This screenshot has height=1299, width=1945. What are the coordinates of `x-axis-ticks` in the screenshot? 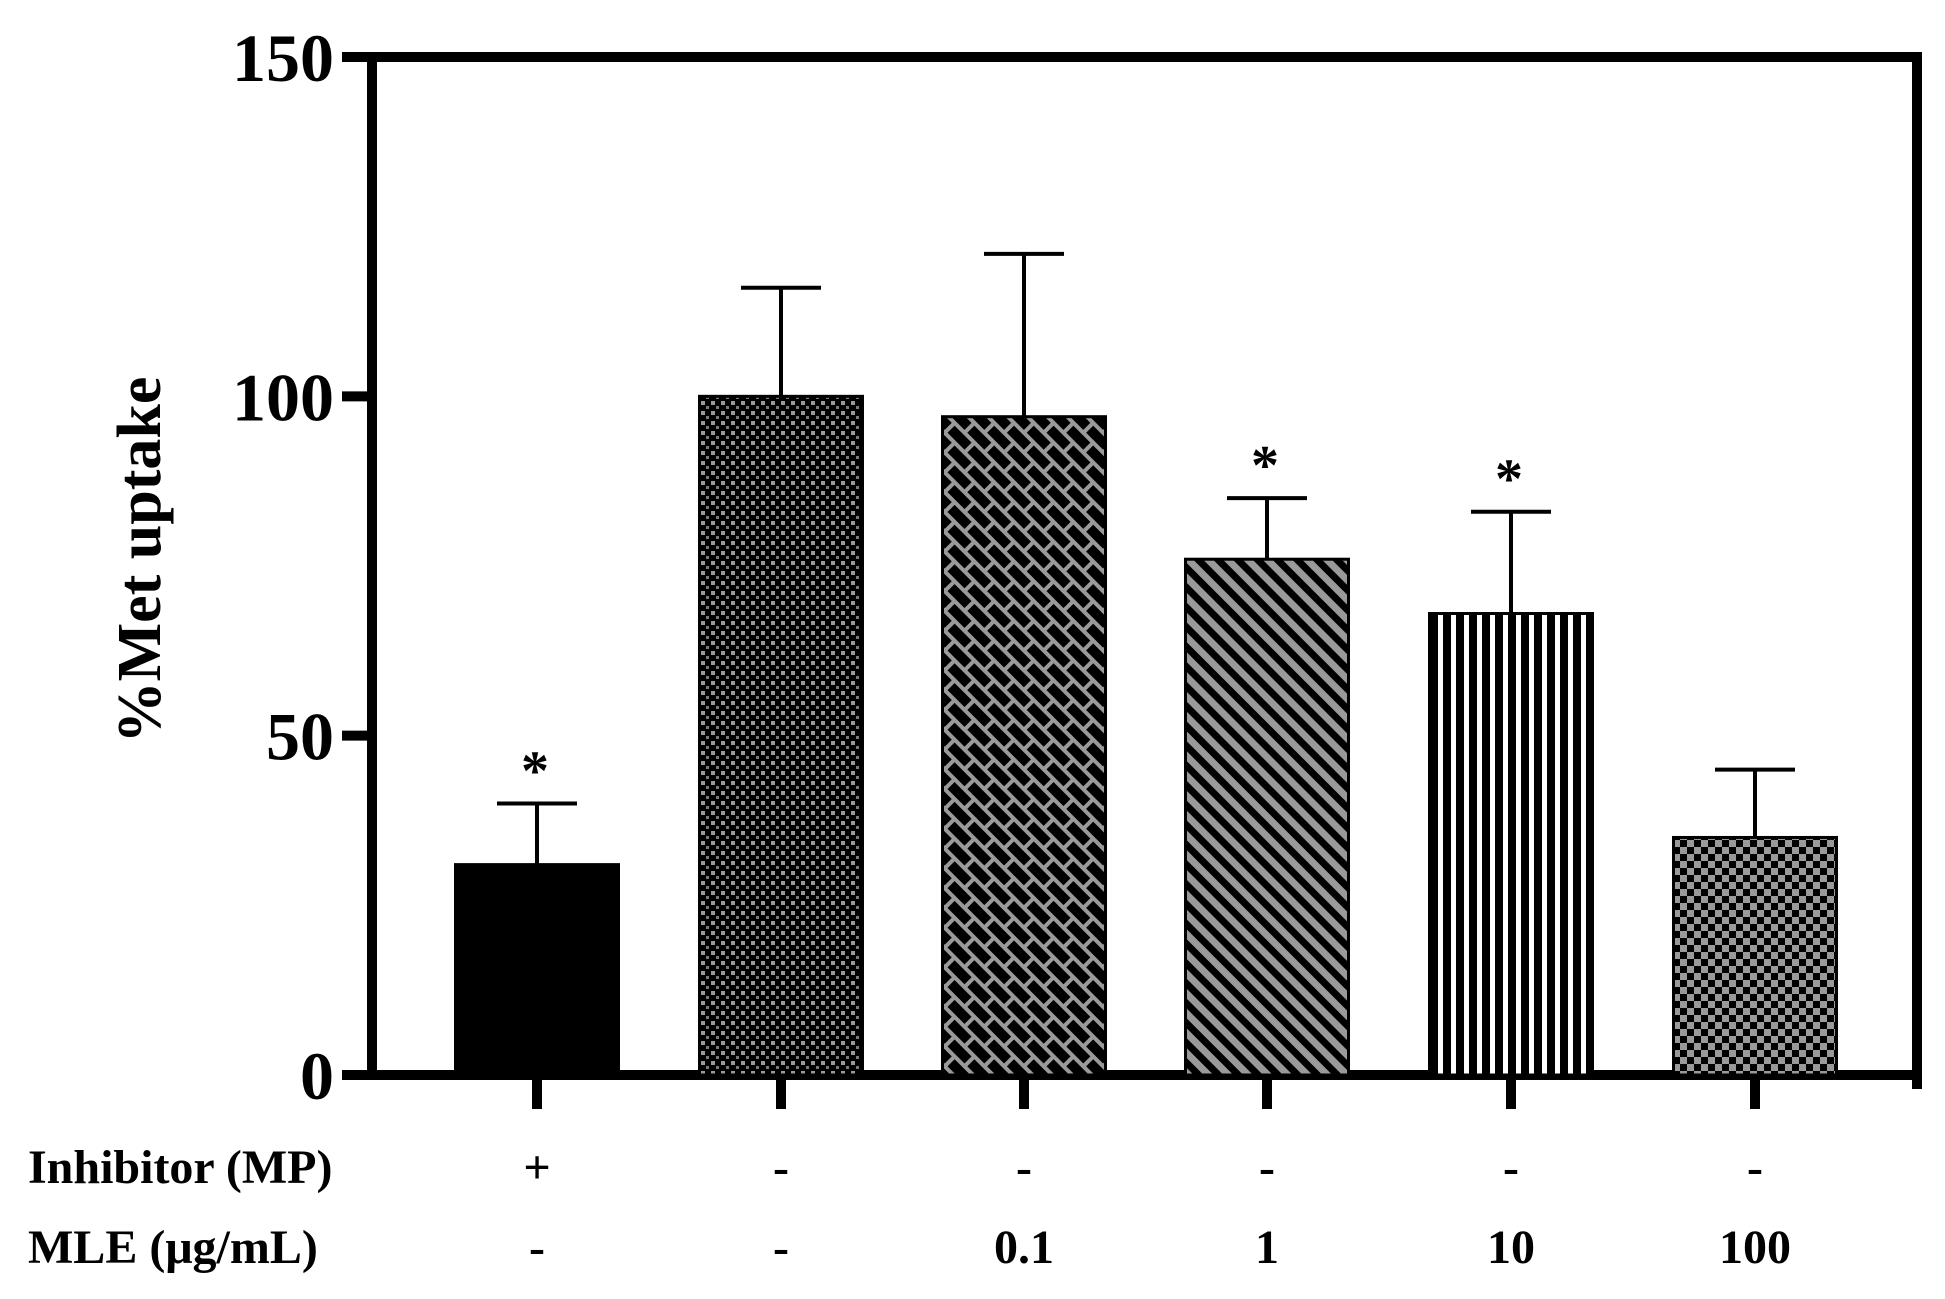 It's located at (1146, 1092).